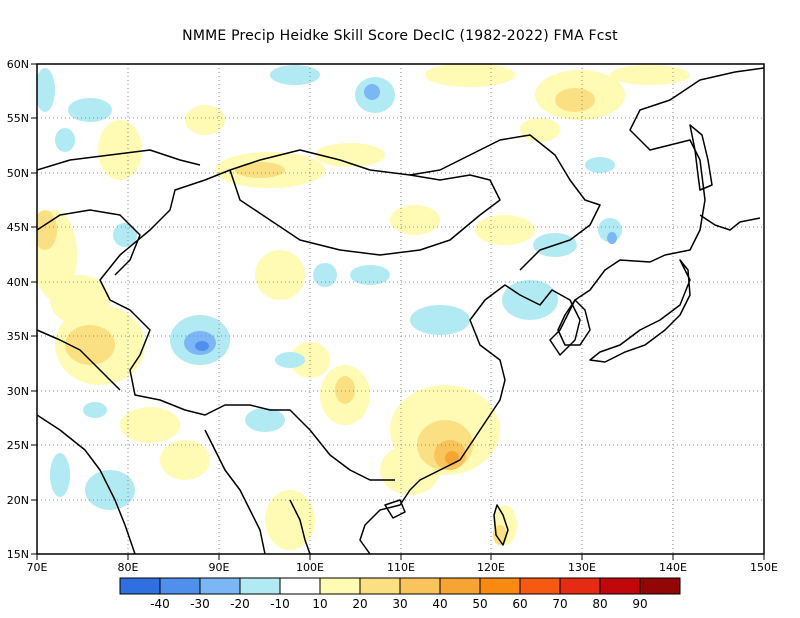  I want to click on lat-label: 35N, so click(18, 336).